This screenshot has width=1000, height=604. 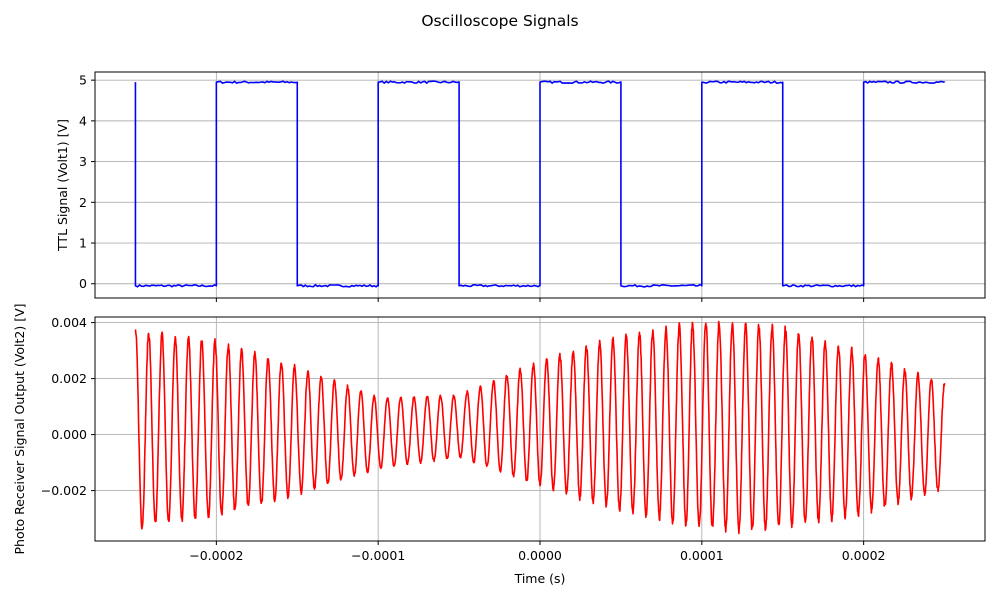 What do you see at coordinates (83, 283) in the screenshot?
I see `y-tick-label: 0` at bounding box center [83, 283].